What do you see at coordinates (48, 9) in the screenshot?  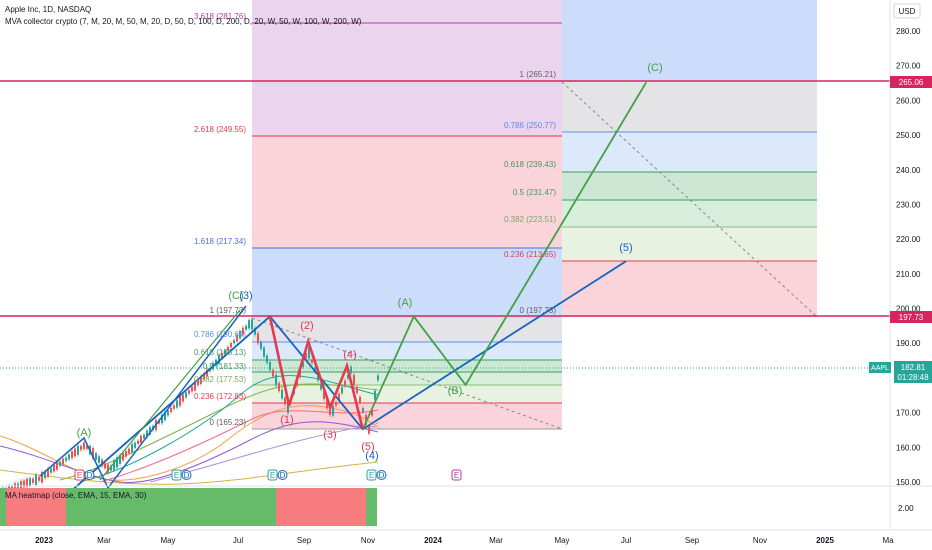 I see `symbol-title: Apple Inc, 1D, NASDAQ` at bounding box center [48, 9].